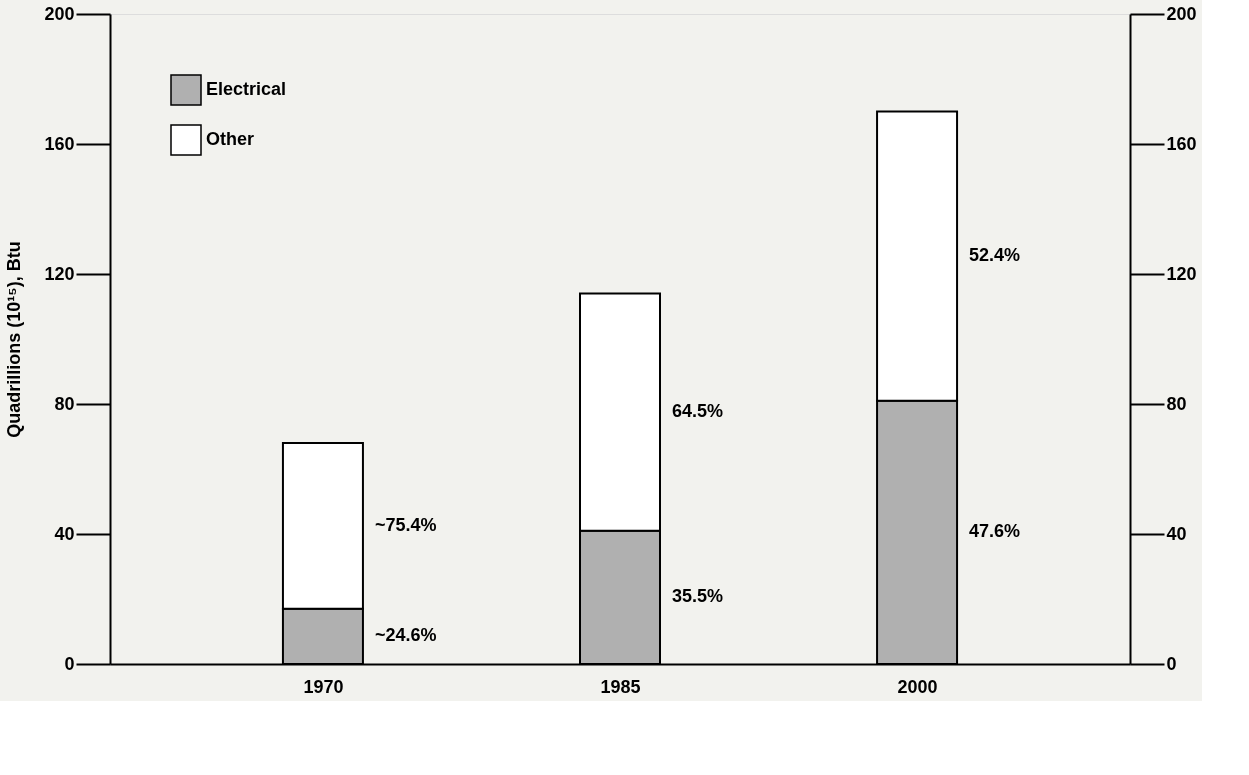 This screenshot has width=1249, height=775. What do you see at coordinates (698, 411) in the screenshot?
I see `annotation: 64.5%` at bounding box center [698, 411].